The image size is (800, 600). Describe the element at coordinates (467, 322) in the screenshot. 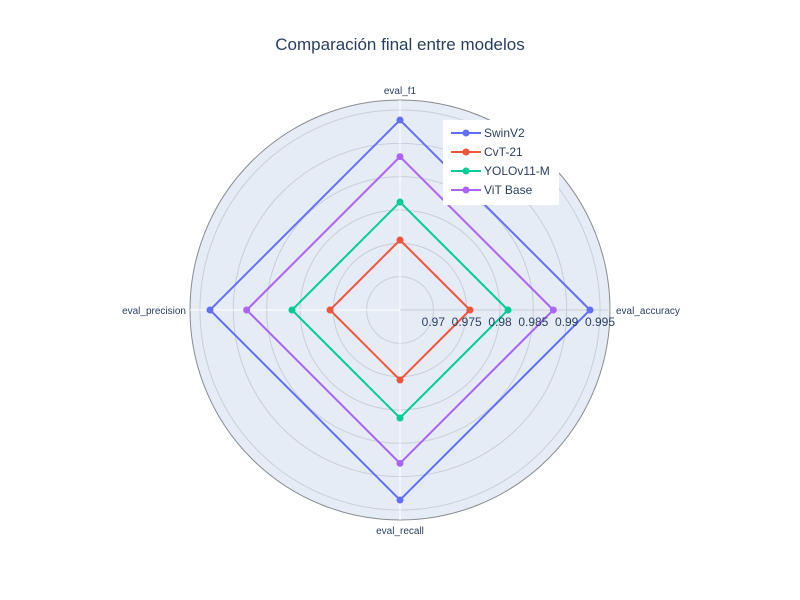

I see `radial-tick-label: 0.975` at that location.